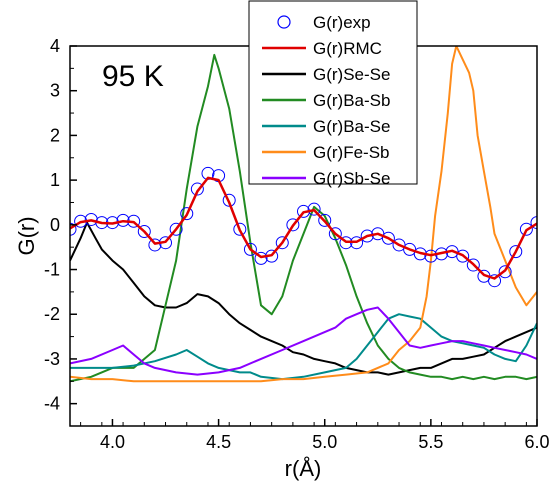  I want to click on x-tick-label: 5.5, so click(430, 442).